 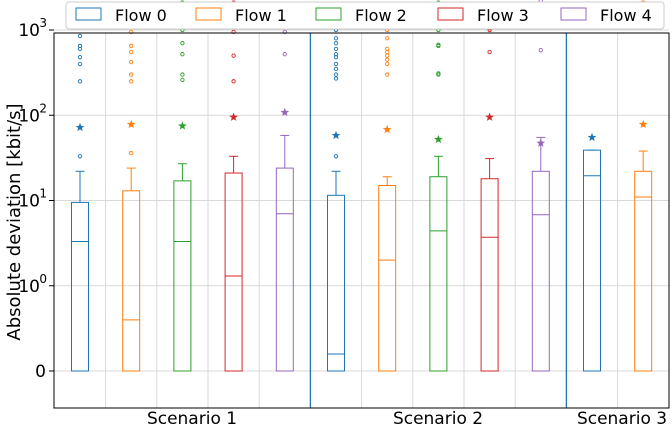 What do you see at coordinates (192, 419) in the screenshot?
I see `scenario-label: Scenario 1` at bounding box center [192, 419].